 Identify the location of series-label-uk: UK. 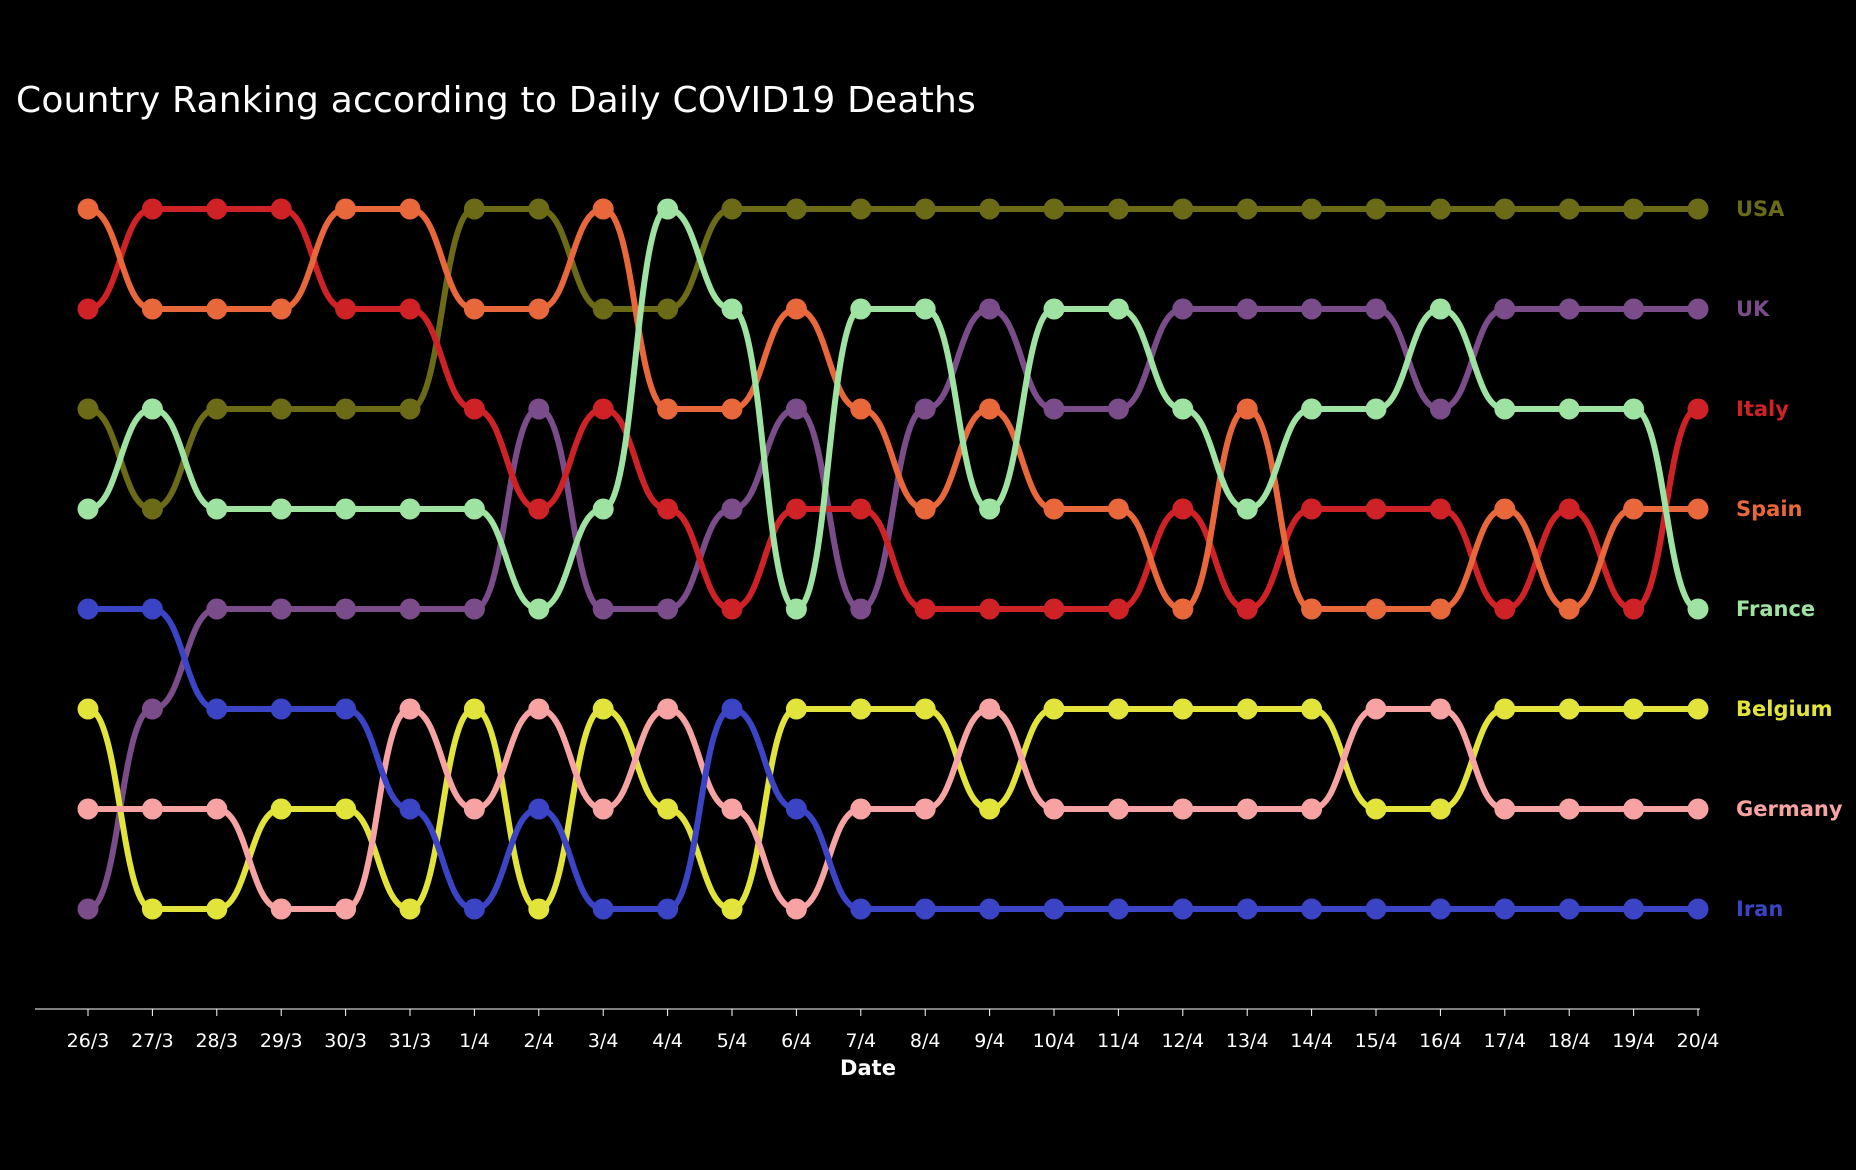
(1753, 309).